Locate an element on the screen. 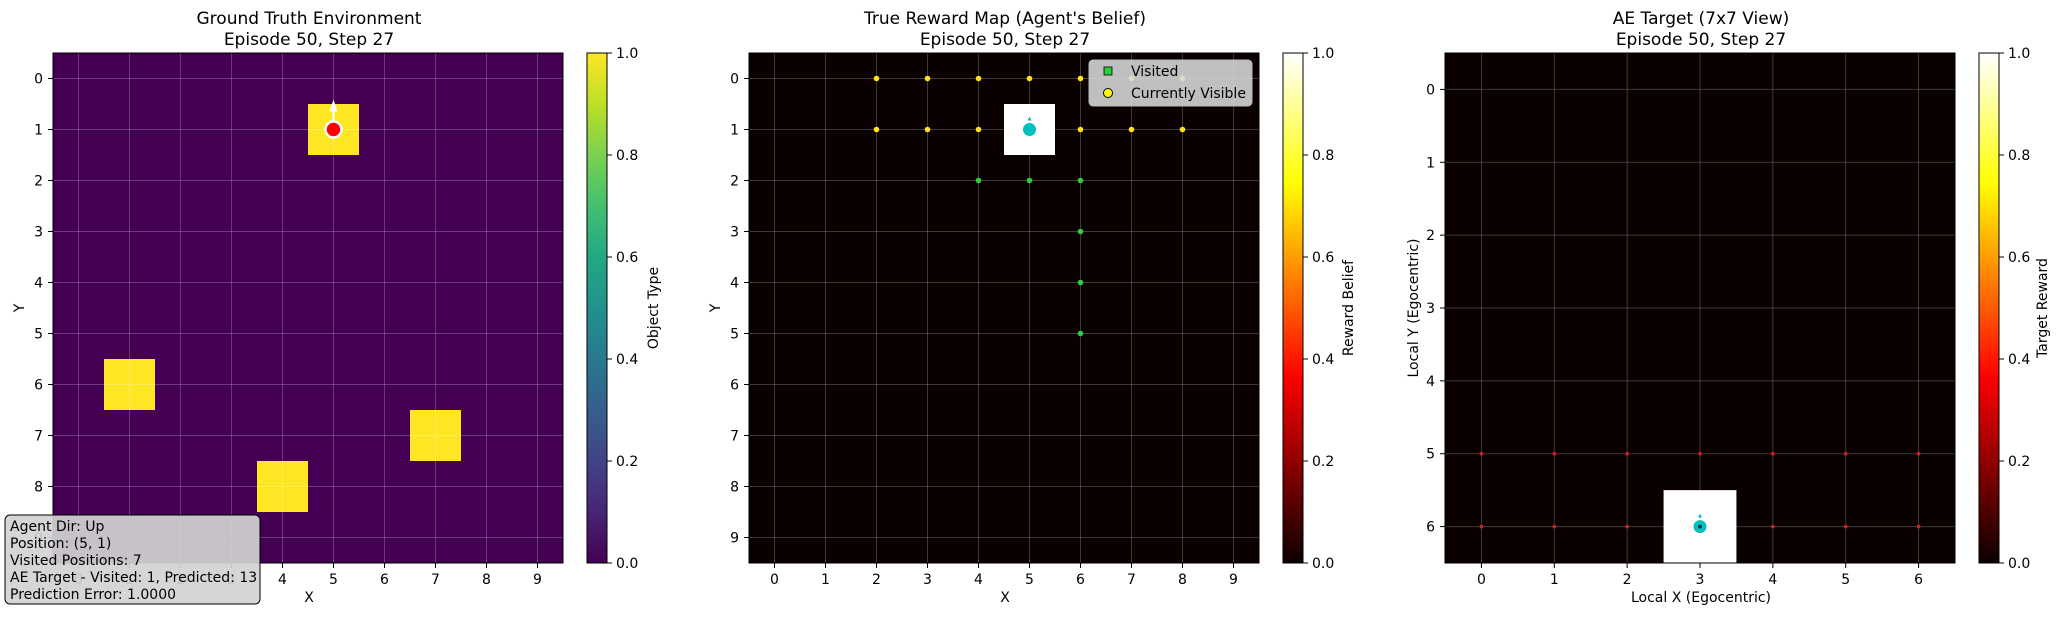 This screenshot has height=618, width=2061. chart-title: True Reward Map (Agent's Belief) is located at coordinates (1004, 19).